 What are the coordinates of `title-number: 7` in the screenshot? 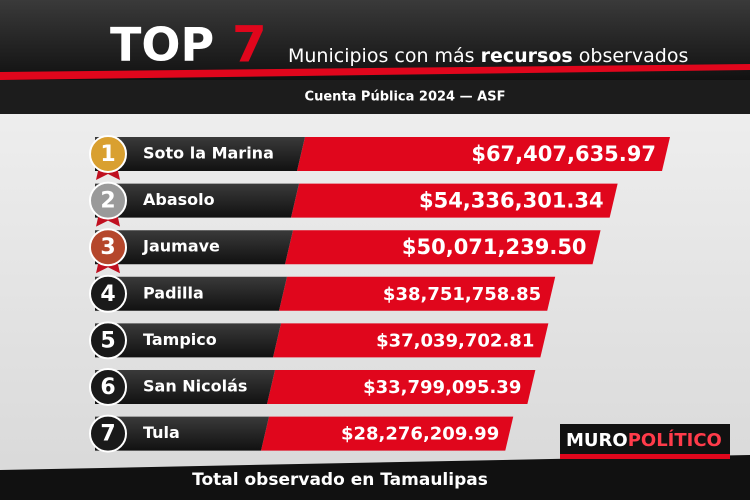 It's located at (249, 45).